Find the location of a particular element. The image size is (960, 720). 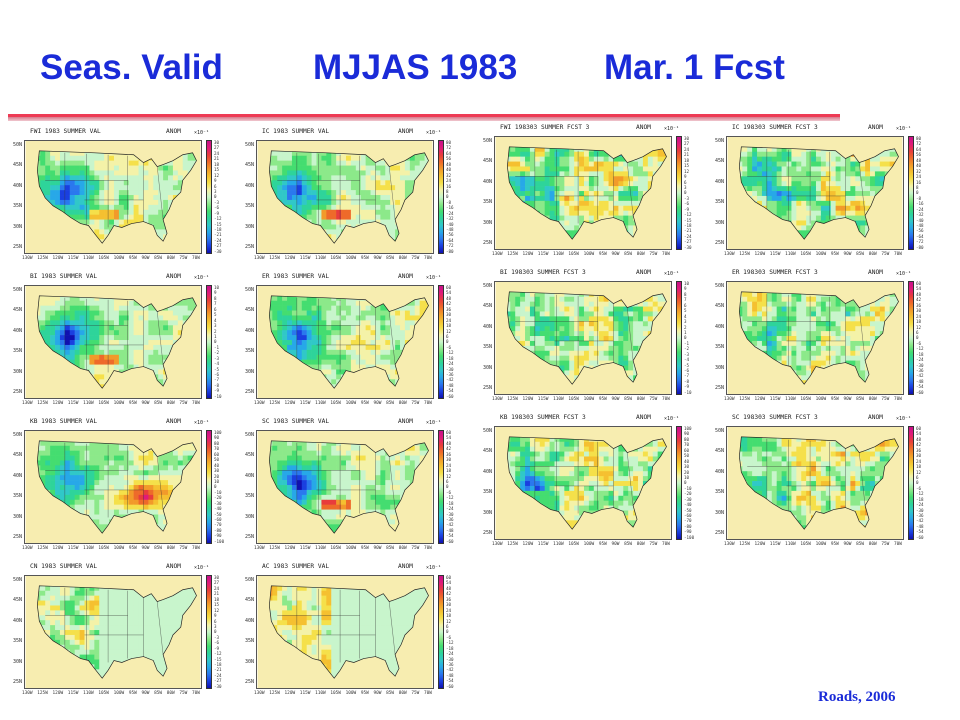

lon-tick-label: 75W is located at coordinates (415, 548).